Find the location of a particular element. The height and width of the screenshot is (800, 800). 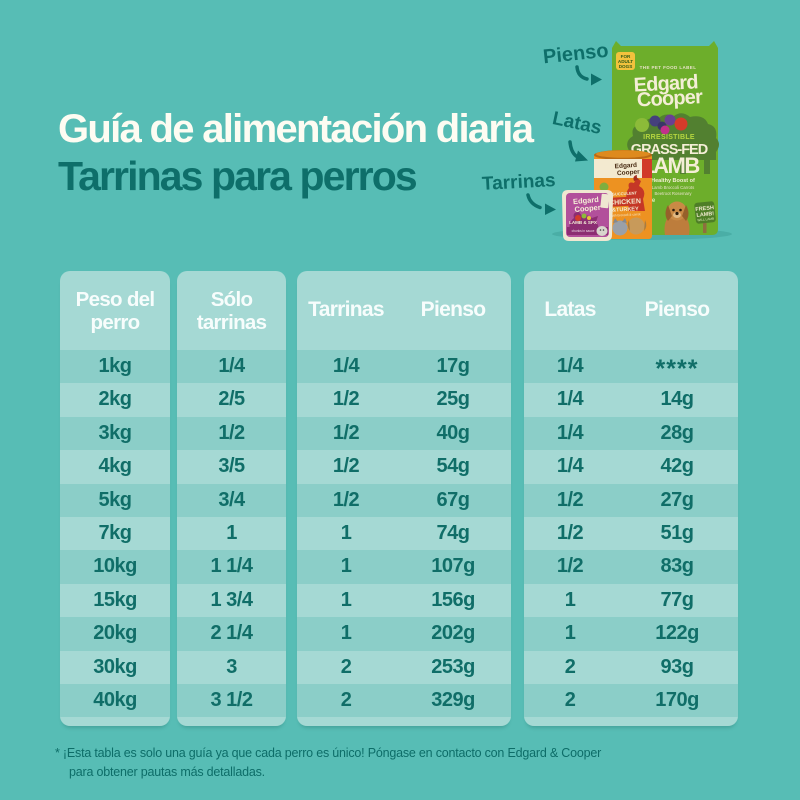

svg-text: LAMB & SPX is located at coordinates (583, 222).